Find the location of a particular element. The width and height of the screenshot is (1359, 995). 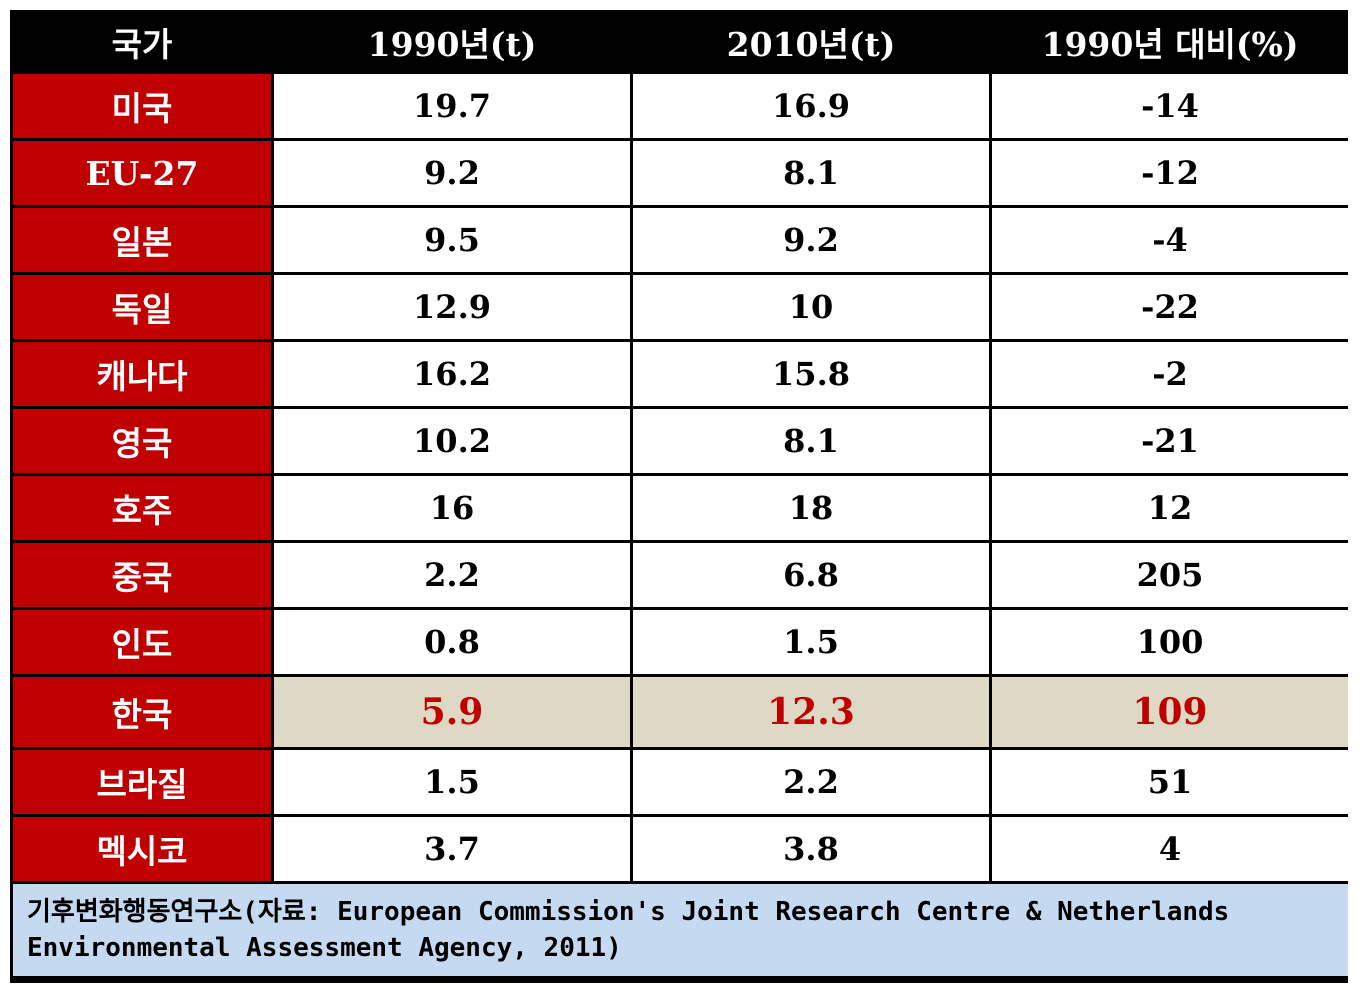

row-2010: 3.8 is located at coordinates (811, 849).